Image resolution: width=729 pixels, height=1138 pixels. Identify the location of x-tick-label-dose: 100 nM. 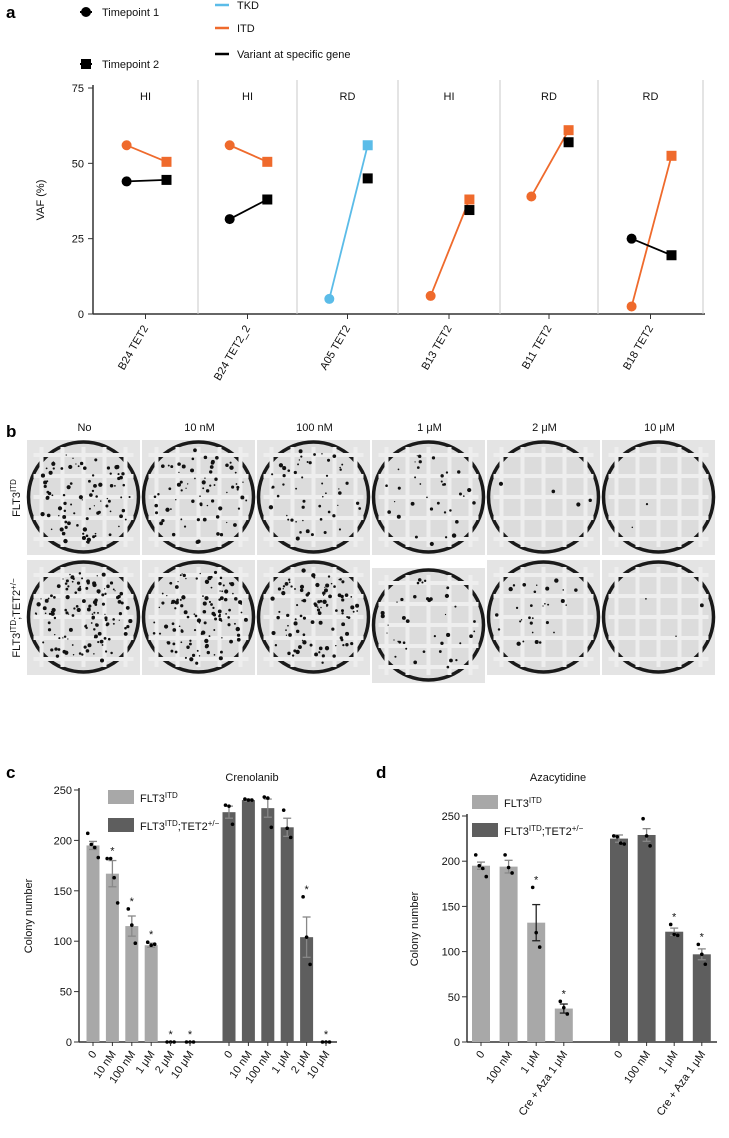
(637, 1067).